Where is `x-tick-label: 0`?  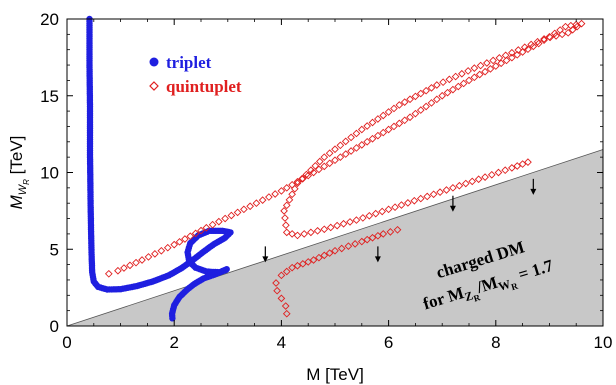
x-tick-label: 0 is located at coordinates (66, 342).